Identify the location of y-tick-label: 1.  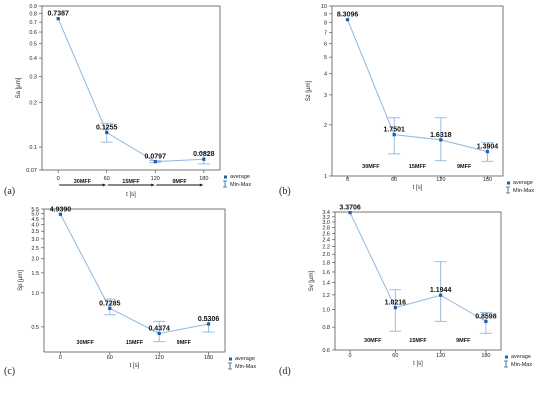
(325, 177).